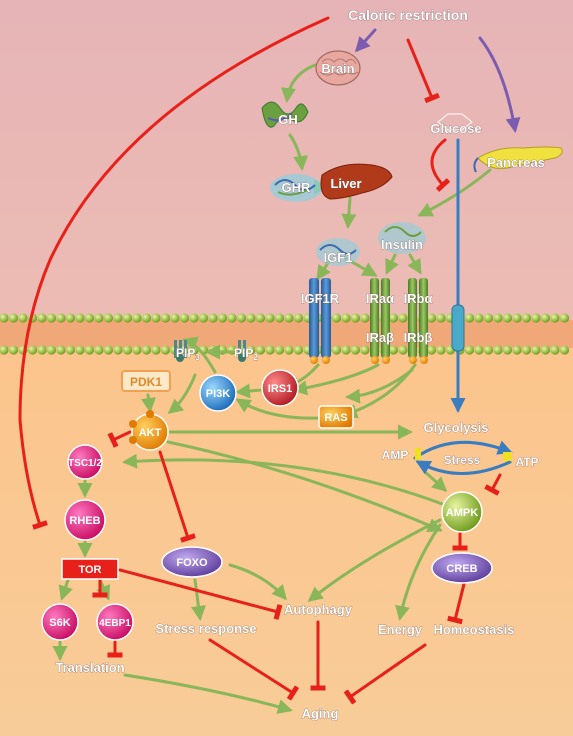 The width and height of the screenshot is (573, 736). Describe the element at coordinates (60, 622) in the screenshot. I see `s6k-node` at that location.